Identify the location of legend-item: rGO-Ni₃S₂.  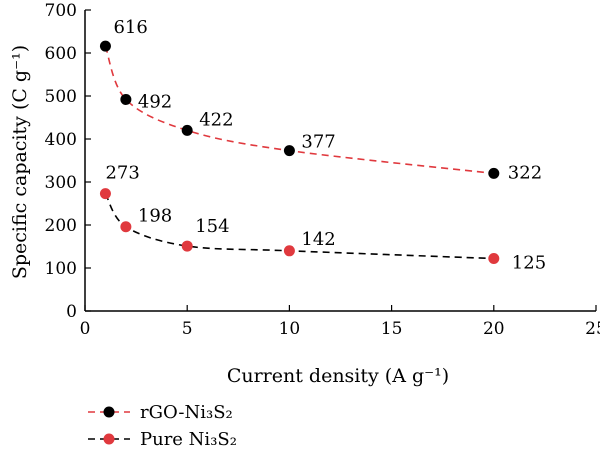
(160, 412).